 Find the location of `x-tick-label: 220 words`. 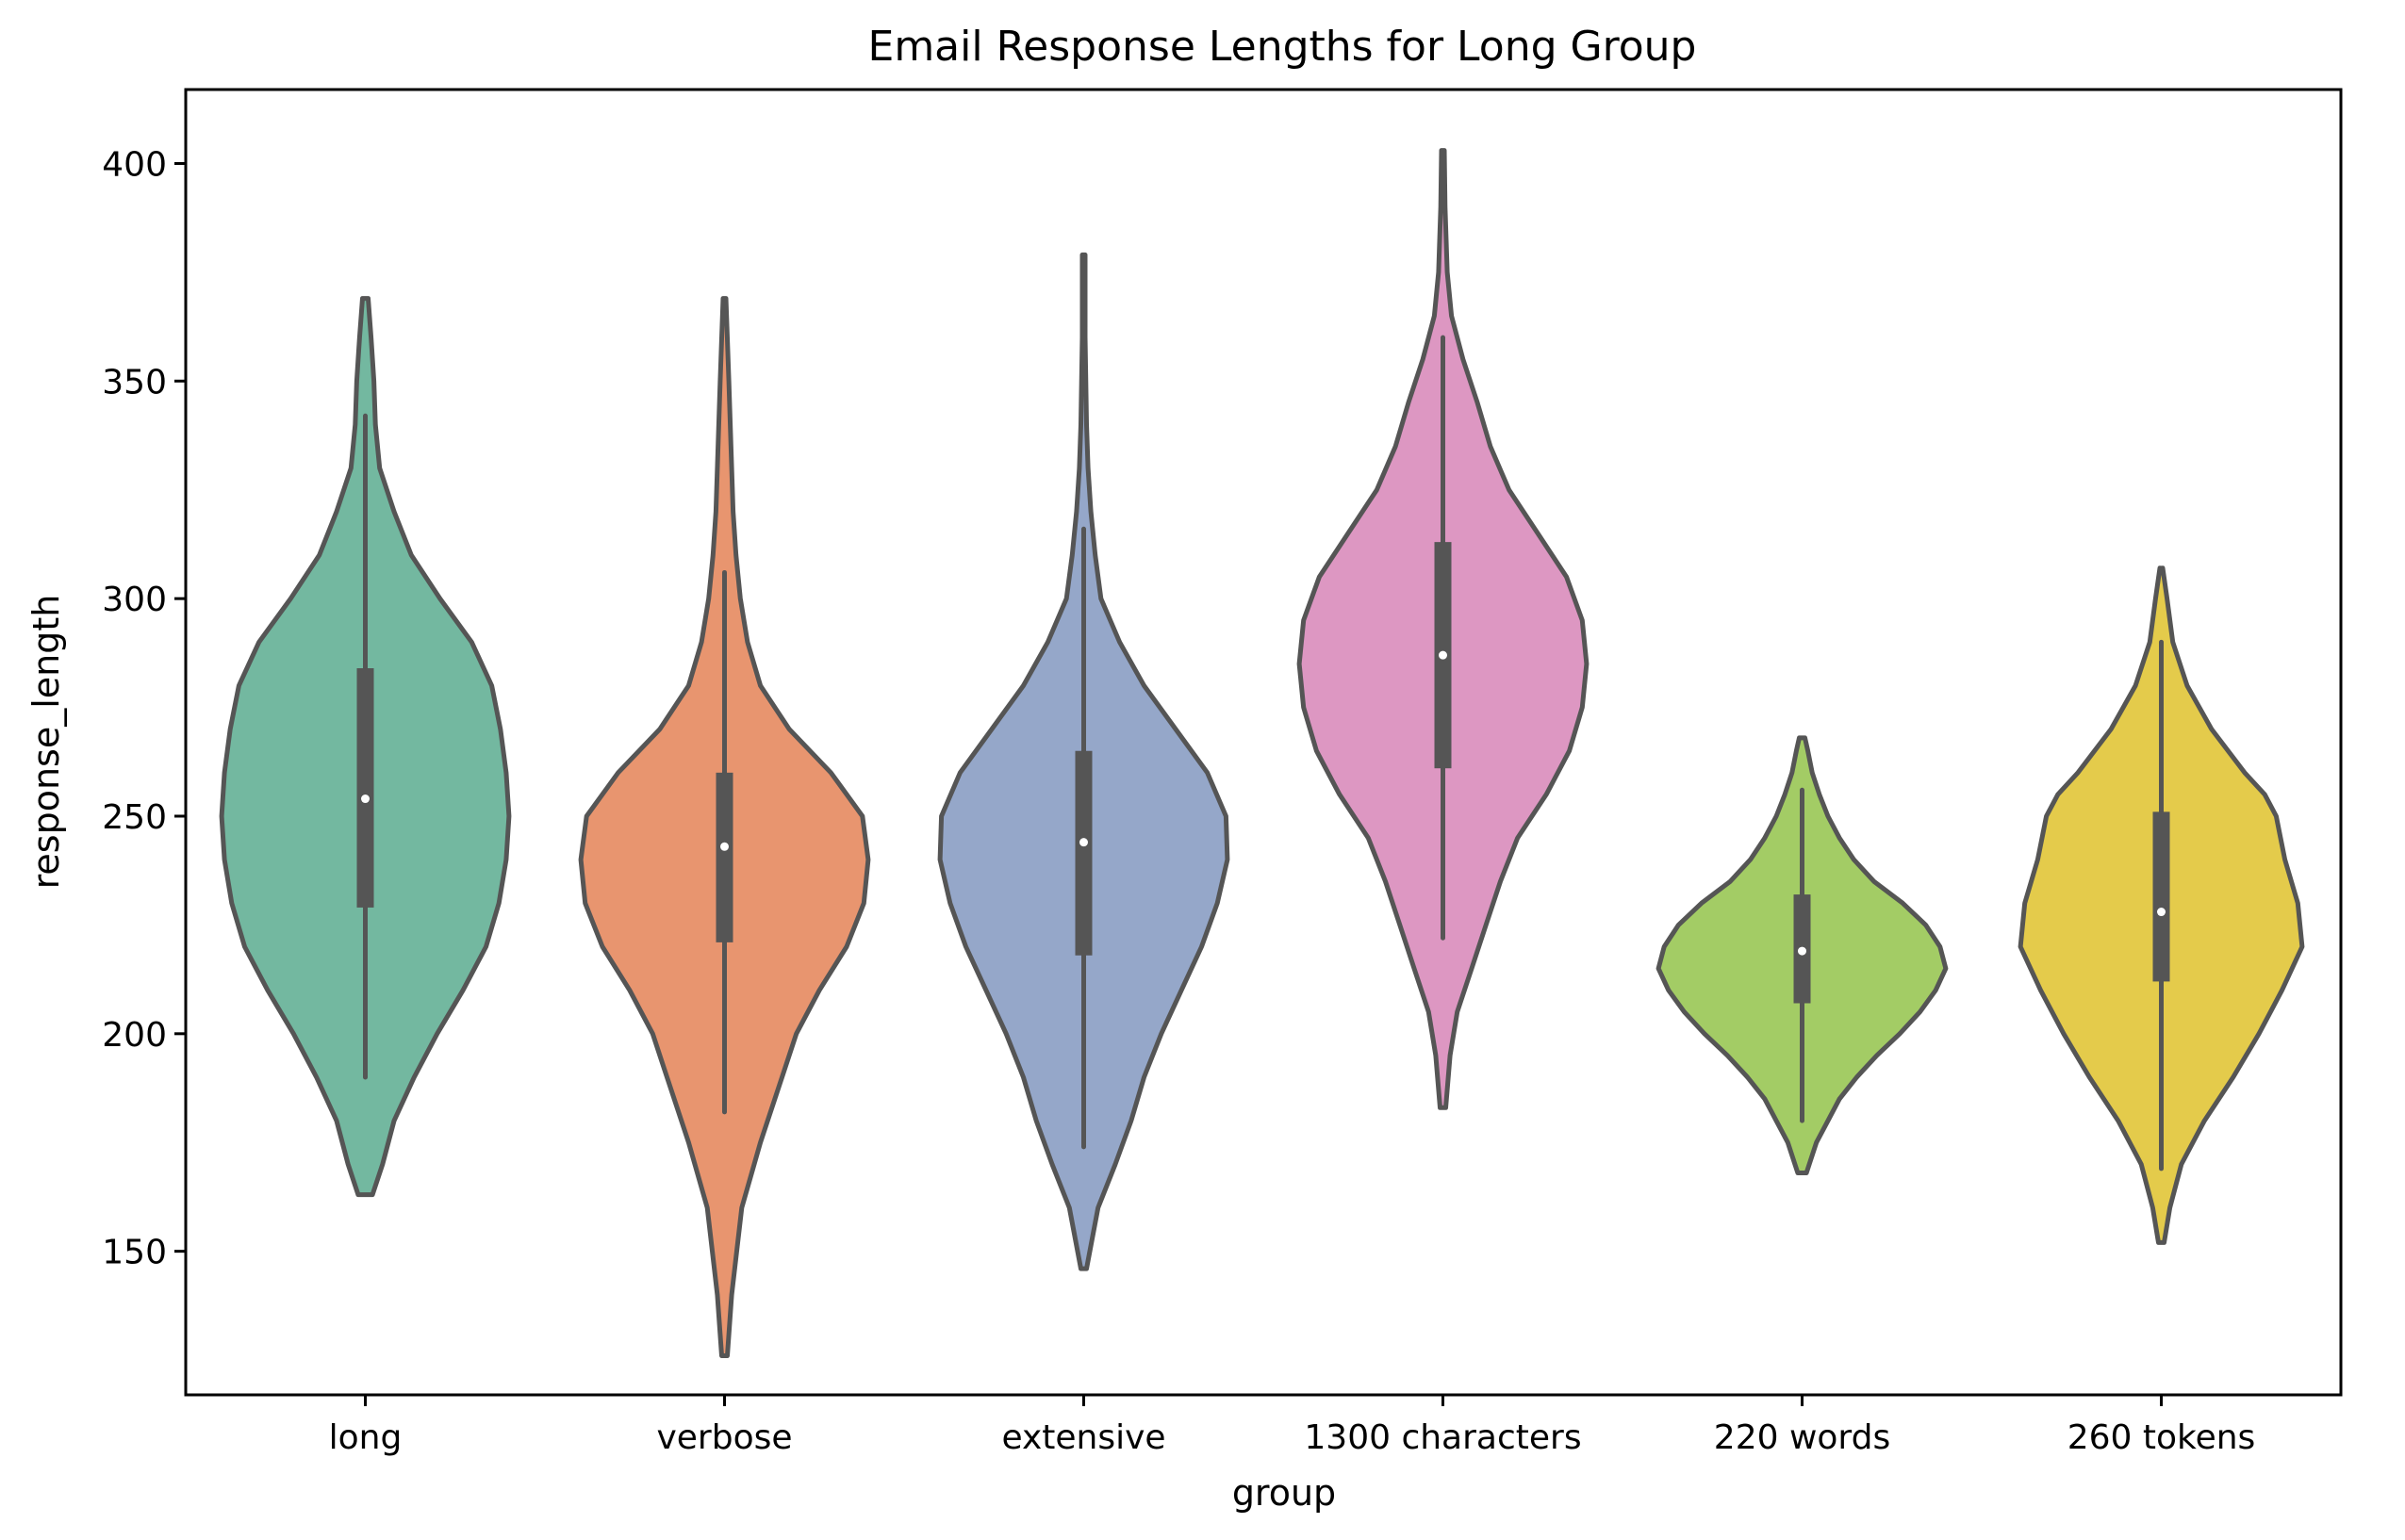

x-tick-label: 220 words is located at coordinates (1802, 1437).